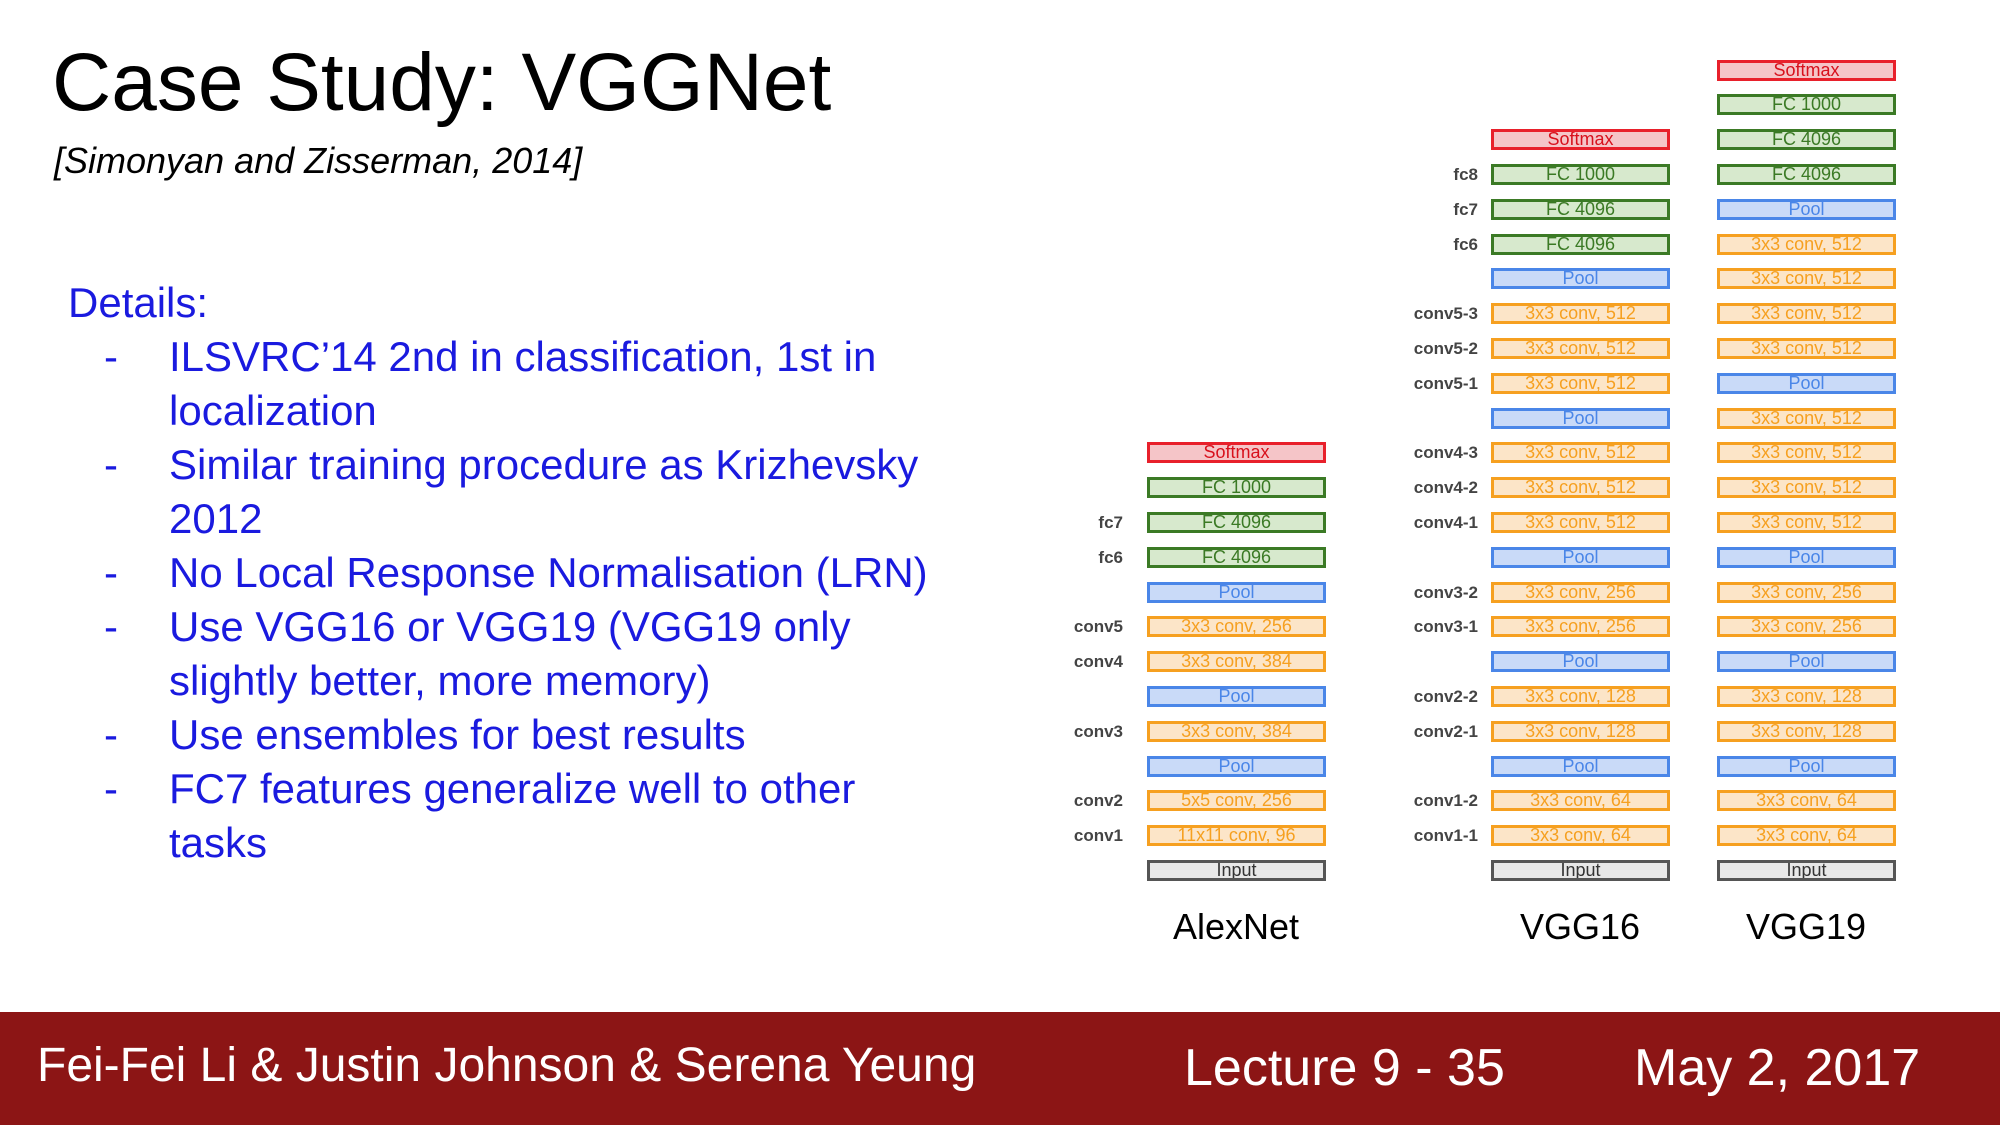 Image resolution: width=2000 pixels, height=1125 pixels. Describe the element at coordinates (440, 680) in the screenshot. I see `details-item-text: slightly better, more memory)` at that location.